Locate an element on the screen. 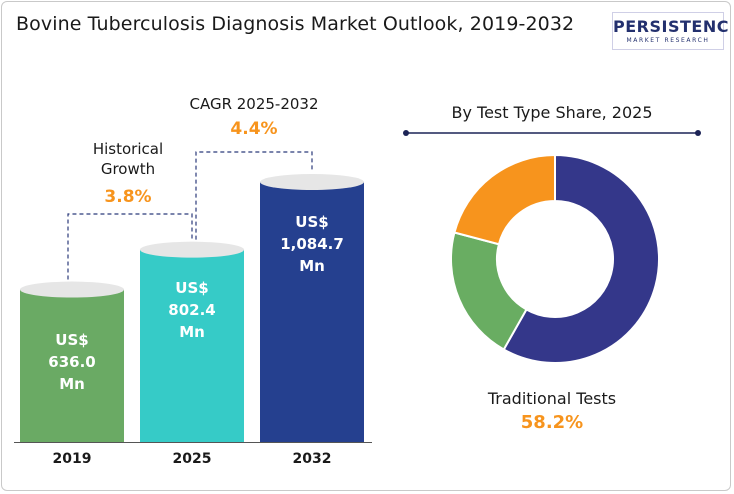  bar-label-2025-text: US$ 802.4 Mn is located at coordinates (192, 310).